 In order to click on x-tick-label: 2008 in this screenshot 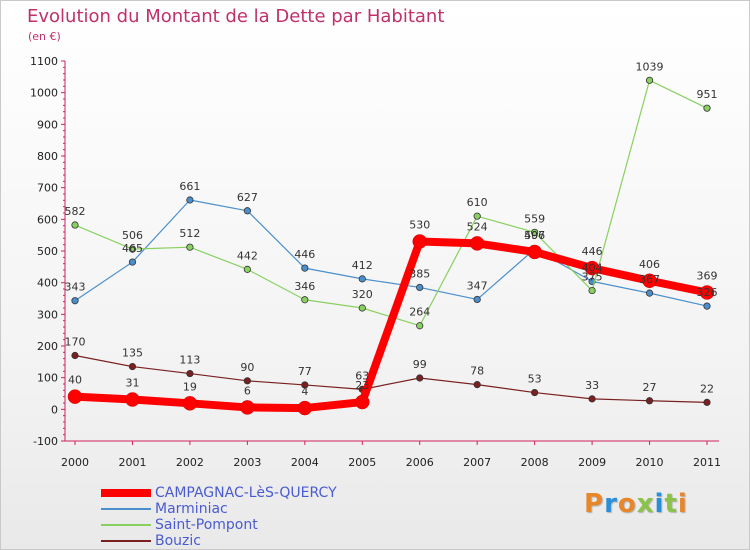, I will do `click(535, 462)`.